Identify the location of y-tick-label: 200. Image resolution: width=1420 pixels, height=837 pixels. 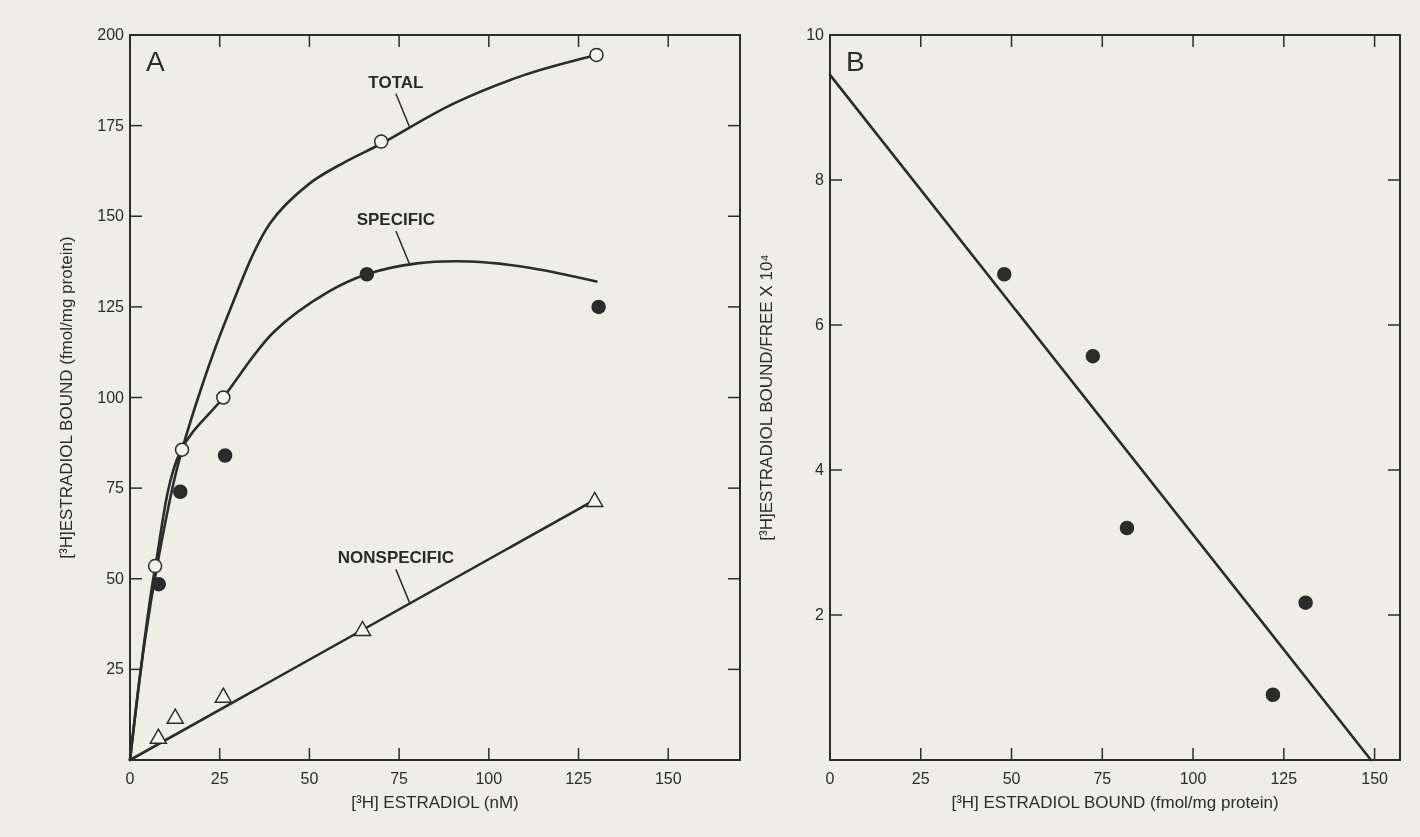
(111, 34).